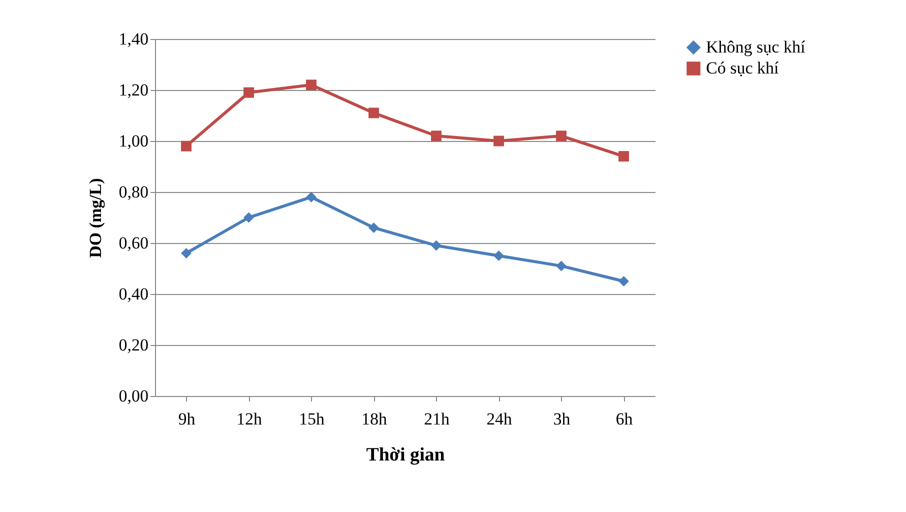 The height and width of the screenshot is (512, 906). What do you see at coordinates (742, 68) in the screenshot?
I see `legend-label: Có sục khí` at bounding box center [742, 68].